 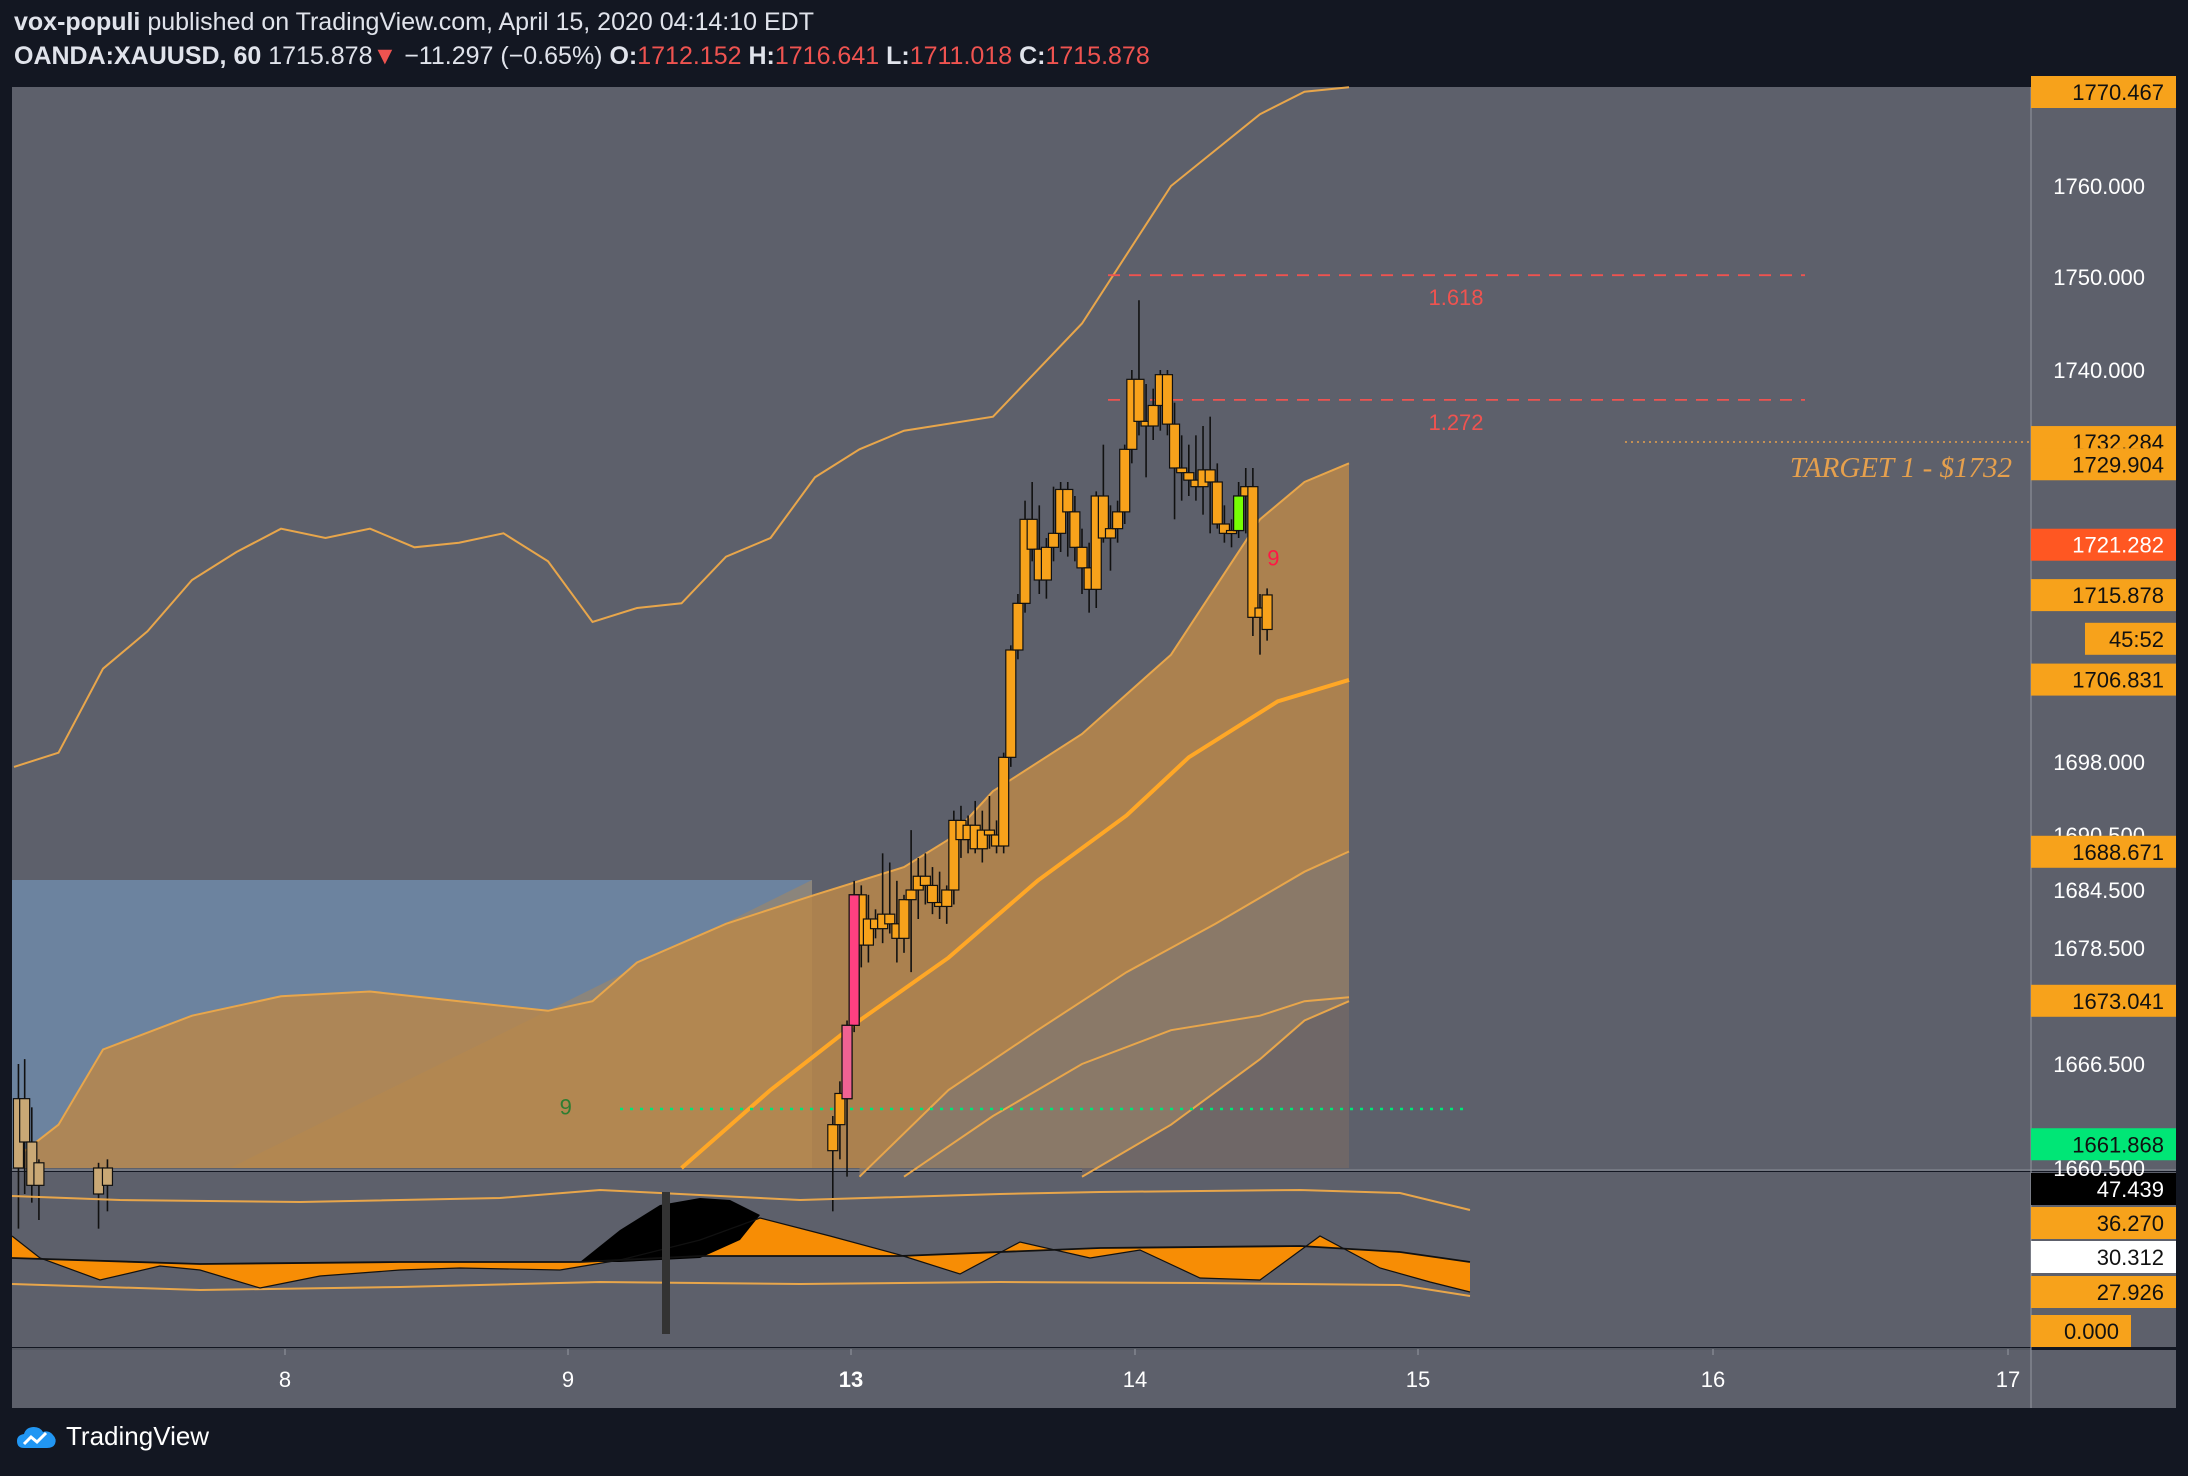 What do you see at coordinates (1135, 1379) in the screenshot?
I see `time-tick-label: 14` at bounding box center [1135, 1379].